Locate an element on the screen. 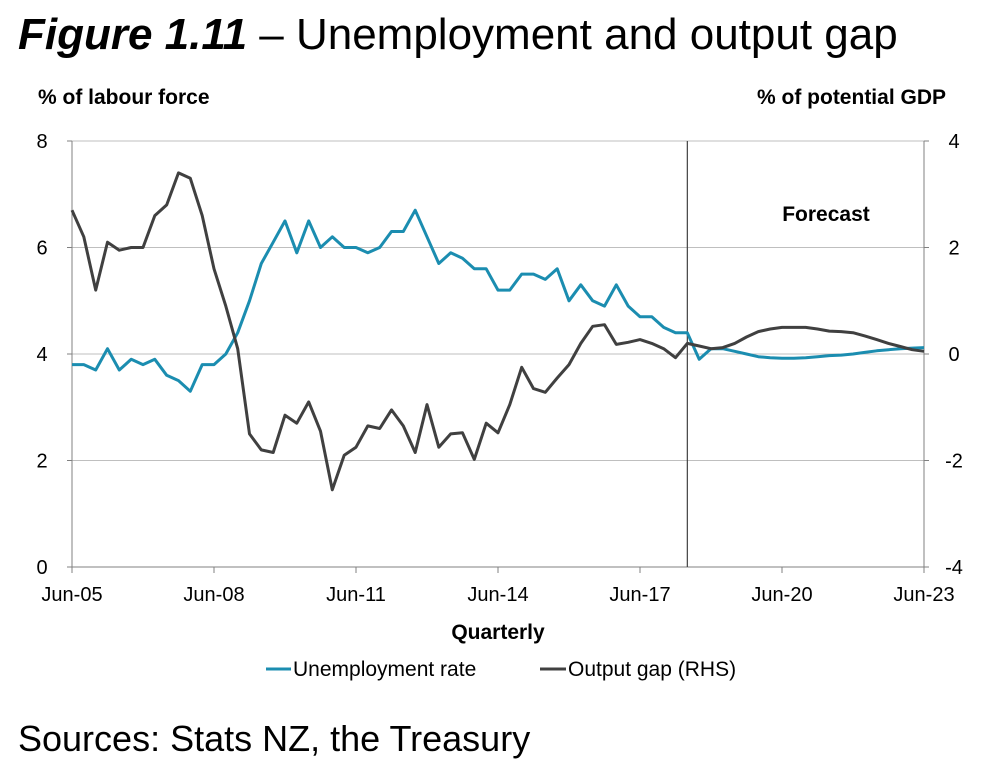 Image resolution: width=988 pixels, height=771 pixels. x-tick-label: Jun-14 is located at coordinates (497, 595).